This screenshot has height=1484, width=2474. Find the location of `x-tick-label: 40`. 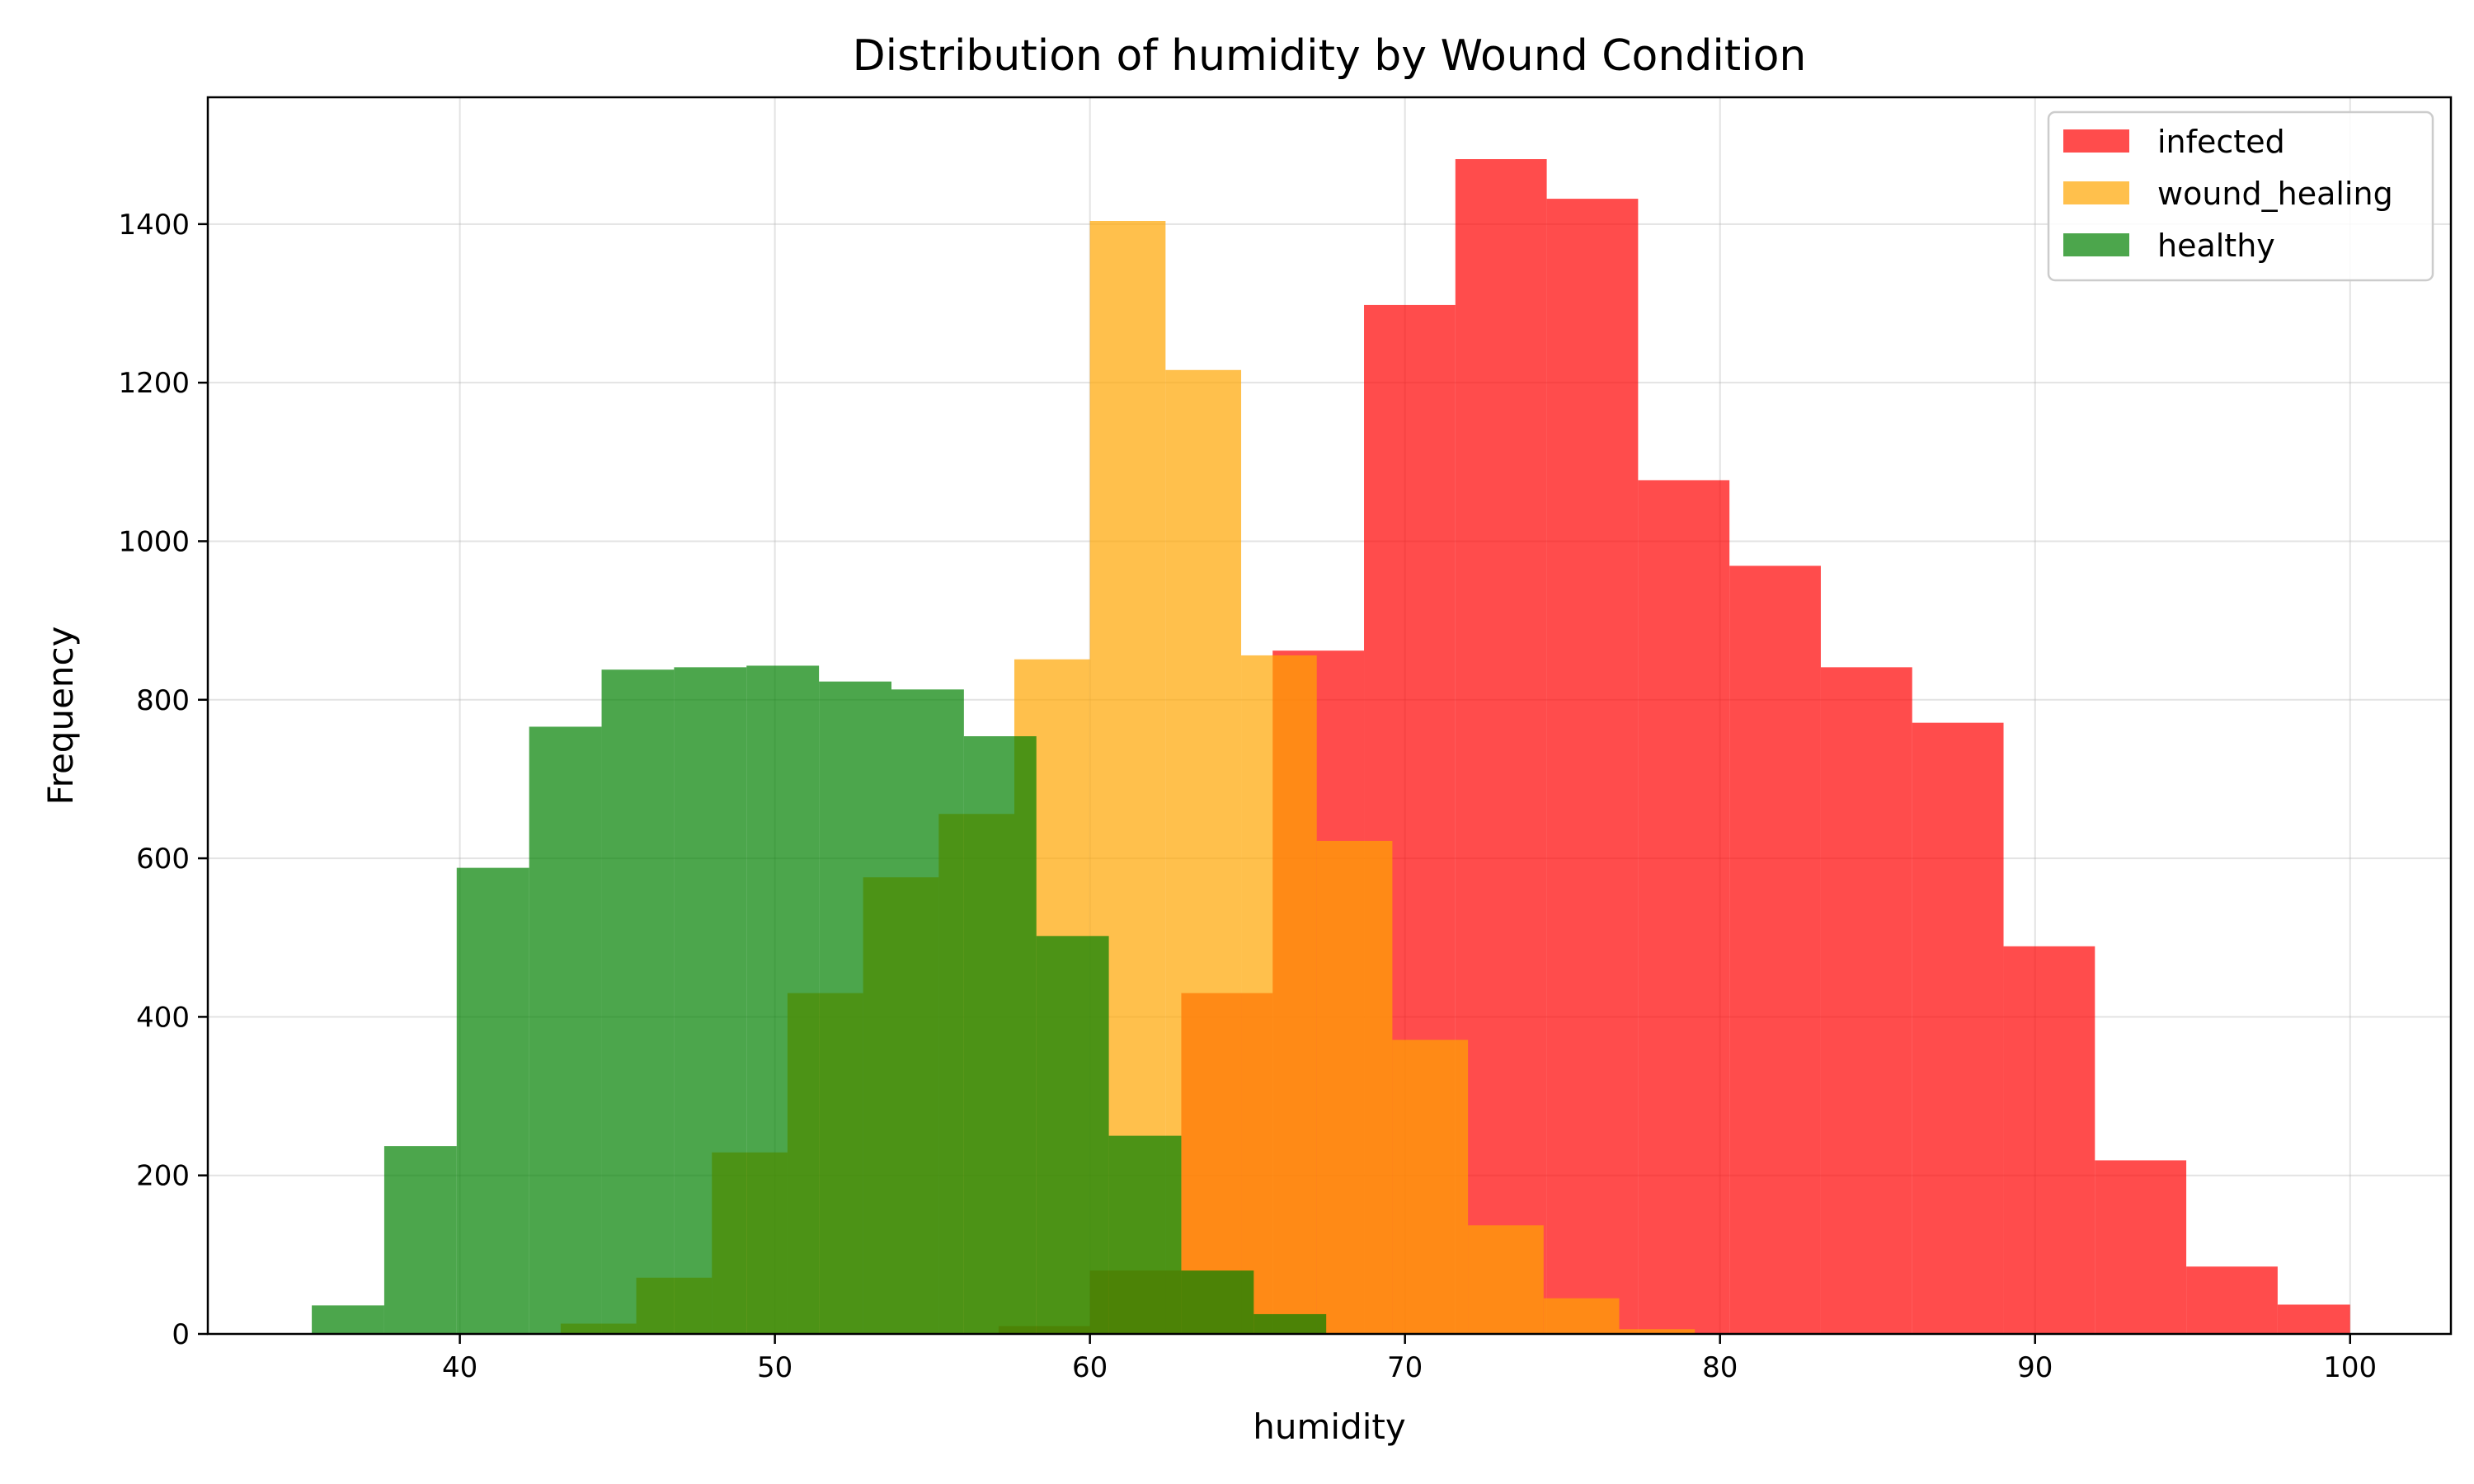

x-tick-label: 40 is located at coordinates (459, 1367).